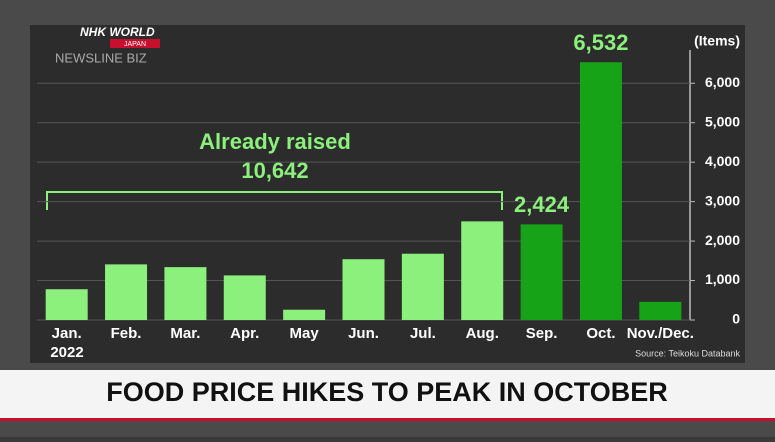 The height and width of the screenshot is (442, 775). I want to click on x-tick-label: Jan., so click(67, 333).